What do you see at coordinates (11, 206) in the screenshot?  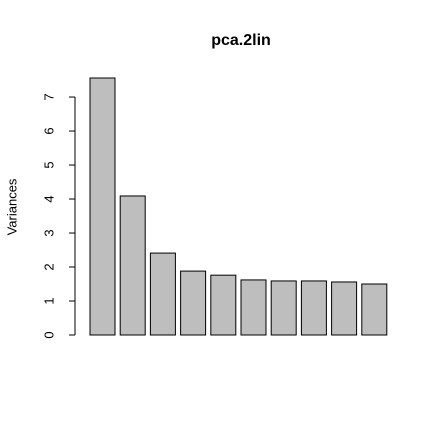 I see `y-axis-label: Variances` at bounding box center [11, 206].